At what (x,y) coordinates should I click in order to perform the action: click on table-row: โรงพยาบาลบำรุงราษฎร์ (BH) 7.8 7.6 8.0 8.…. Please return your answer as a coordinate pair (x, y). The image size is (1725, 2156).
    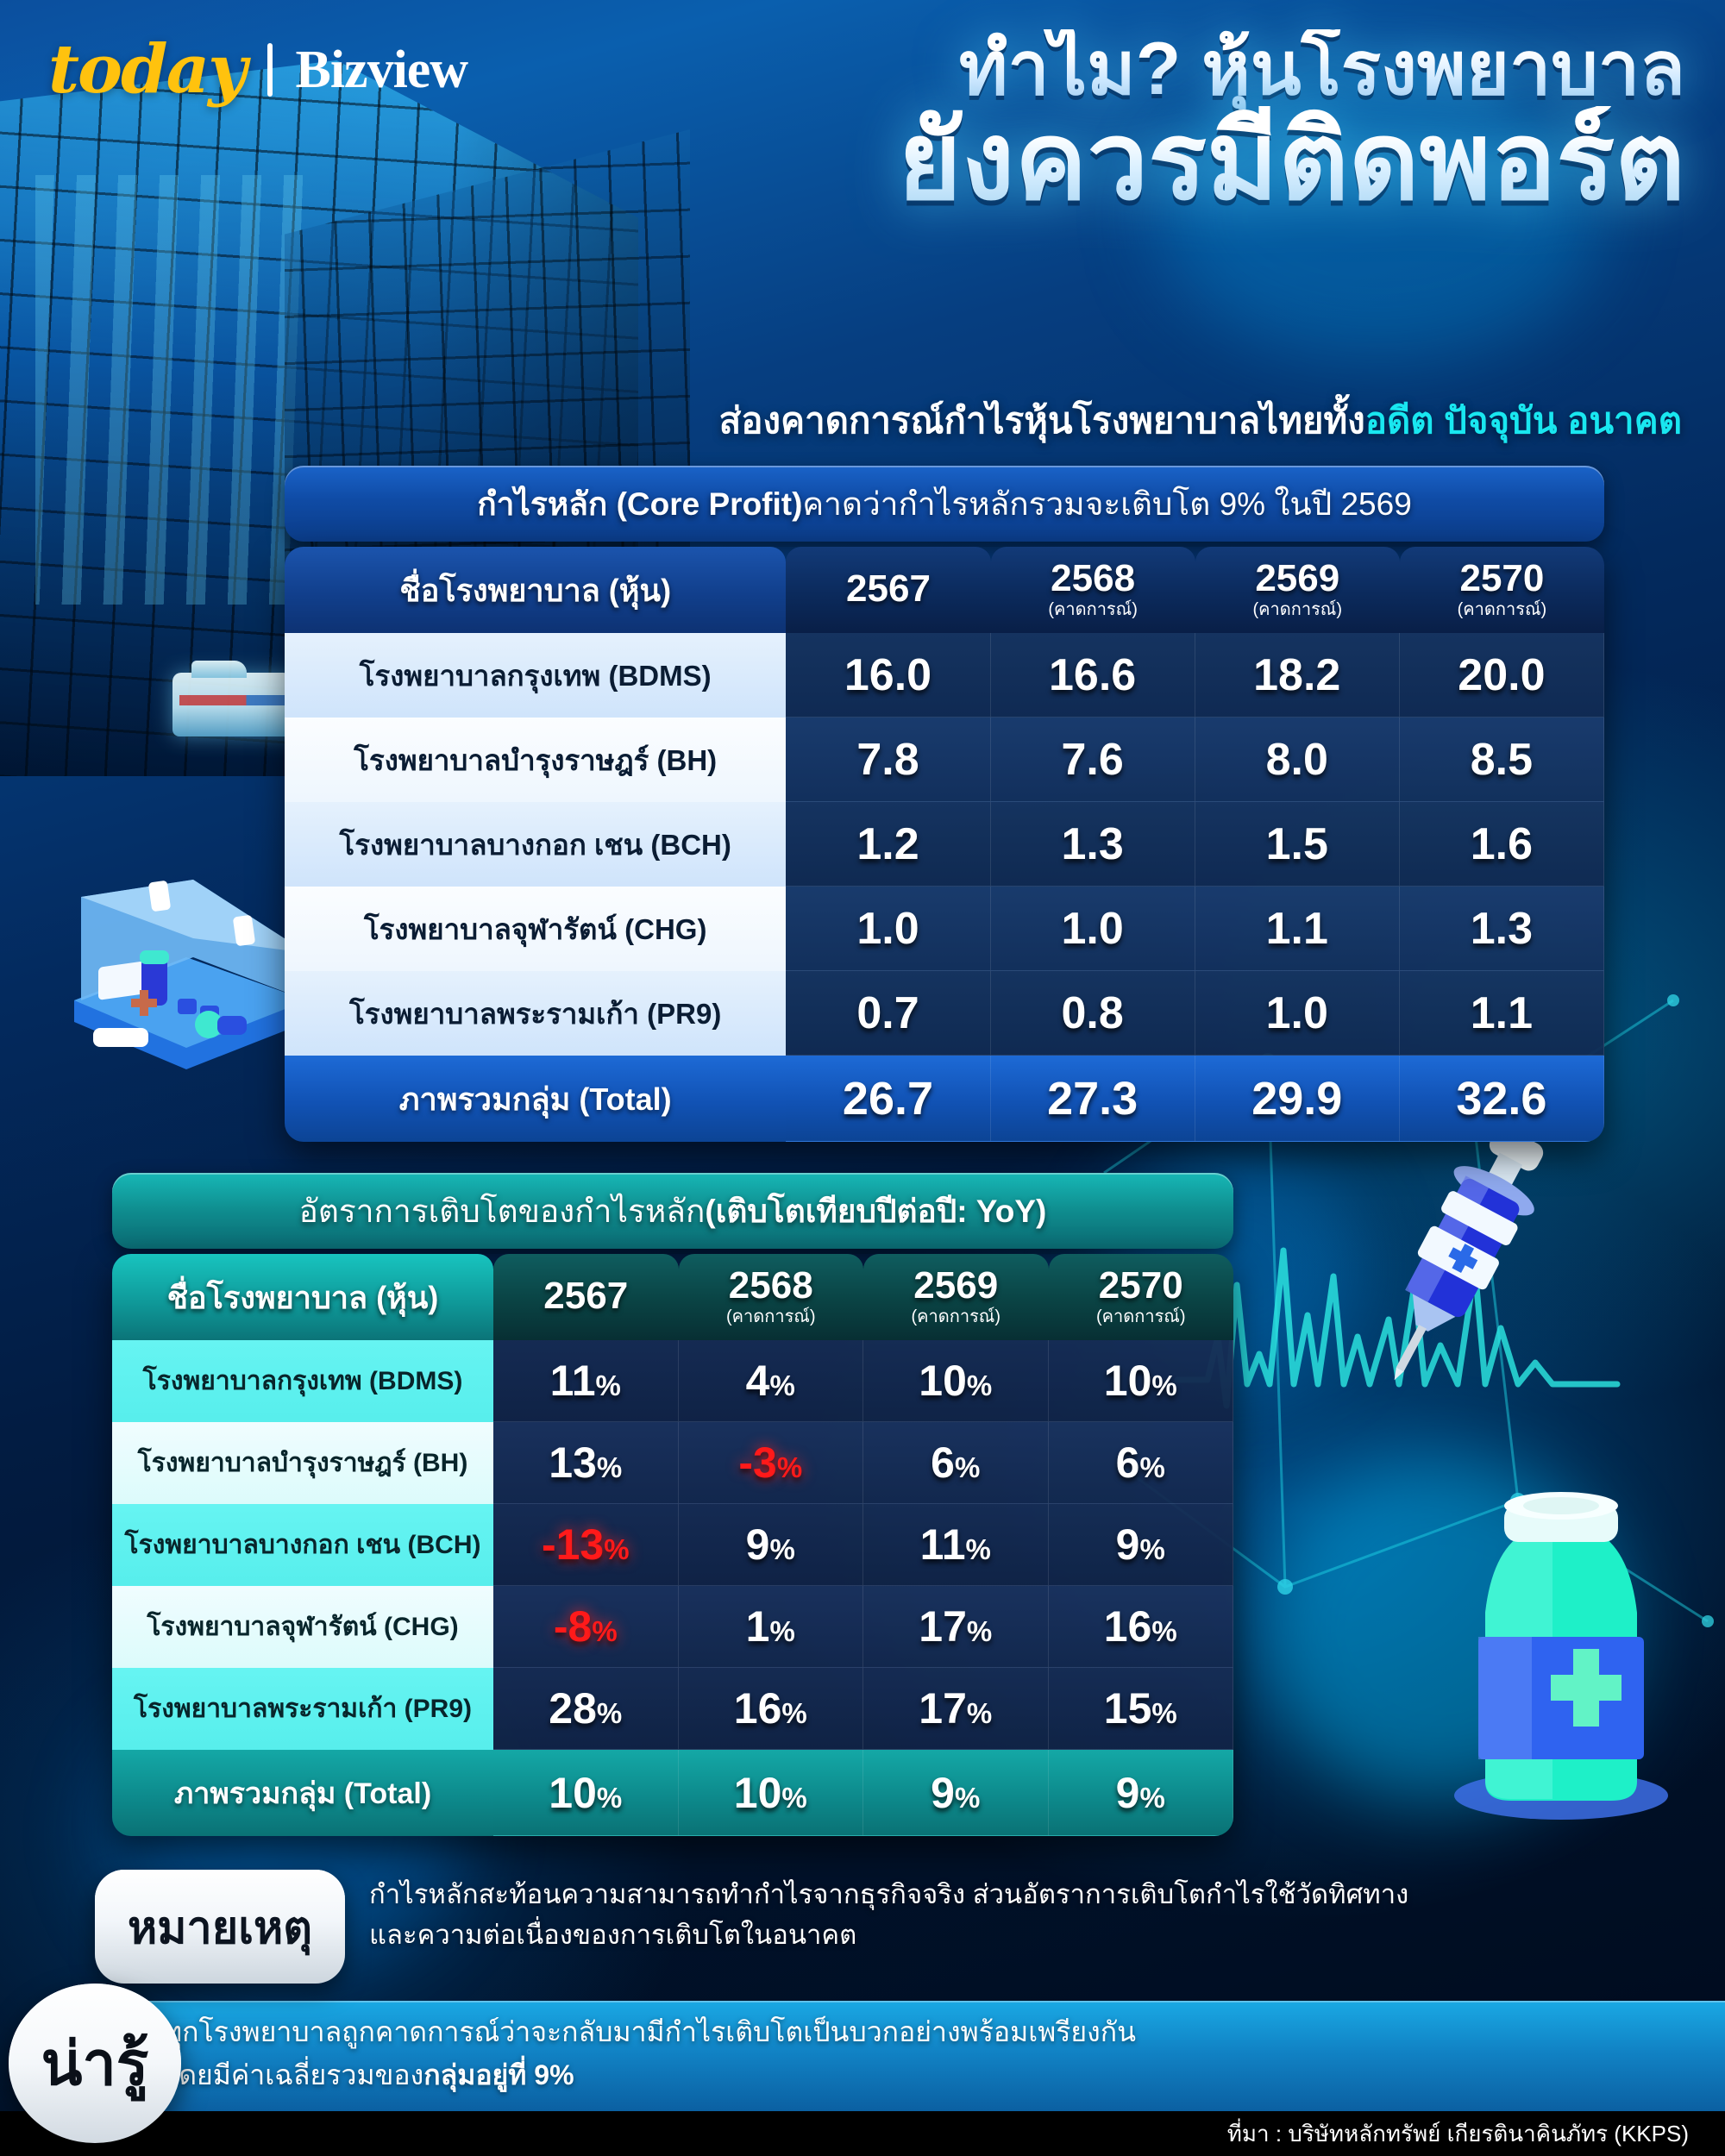
    Looking at the image, I should click on (945, 760).